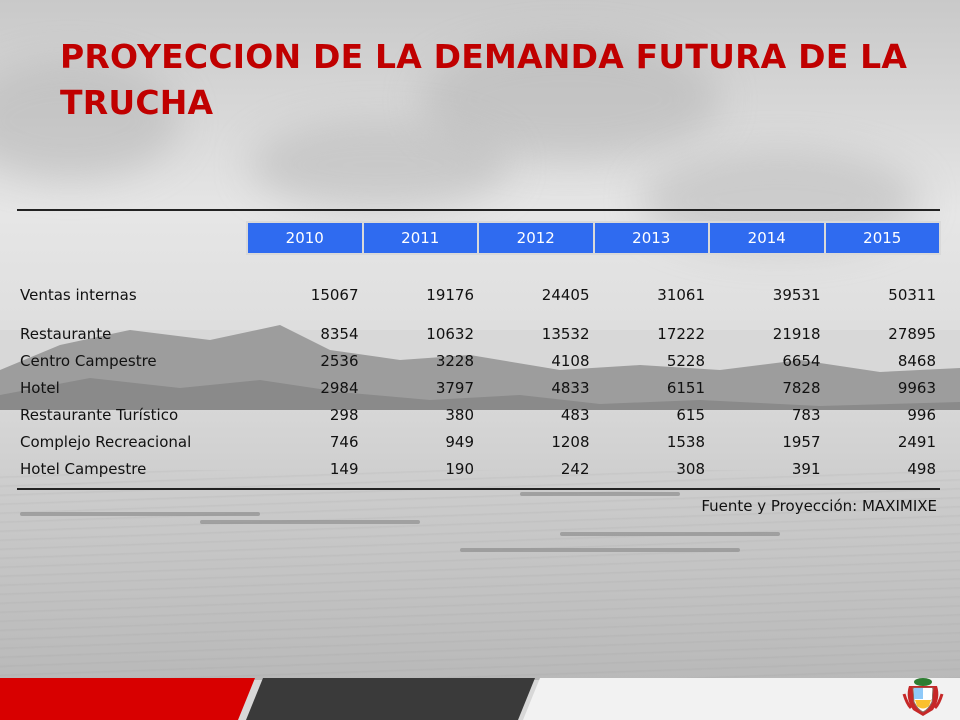 The height and width of the screenshot is (720, 960). I want to click on table-cell: 21918, so click(796, 333).